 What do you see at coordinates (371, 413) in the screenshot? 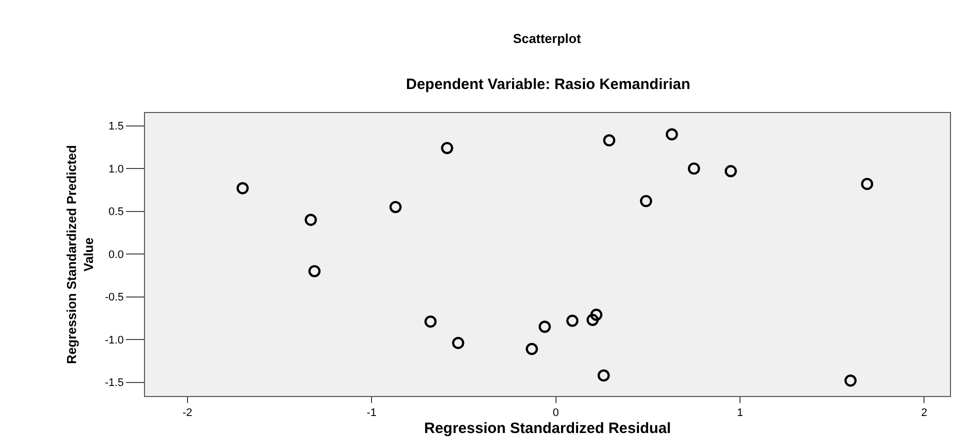
I see `x-tick-label: -1` at bounding box center [371, 413].